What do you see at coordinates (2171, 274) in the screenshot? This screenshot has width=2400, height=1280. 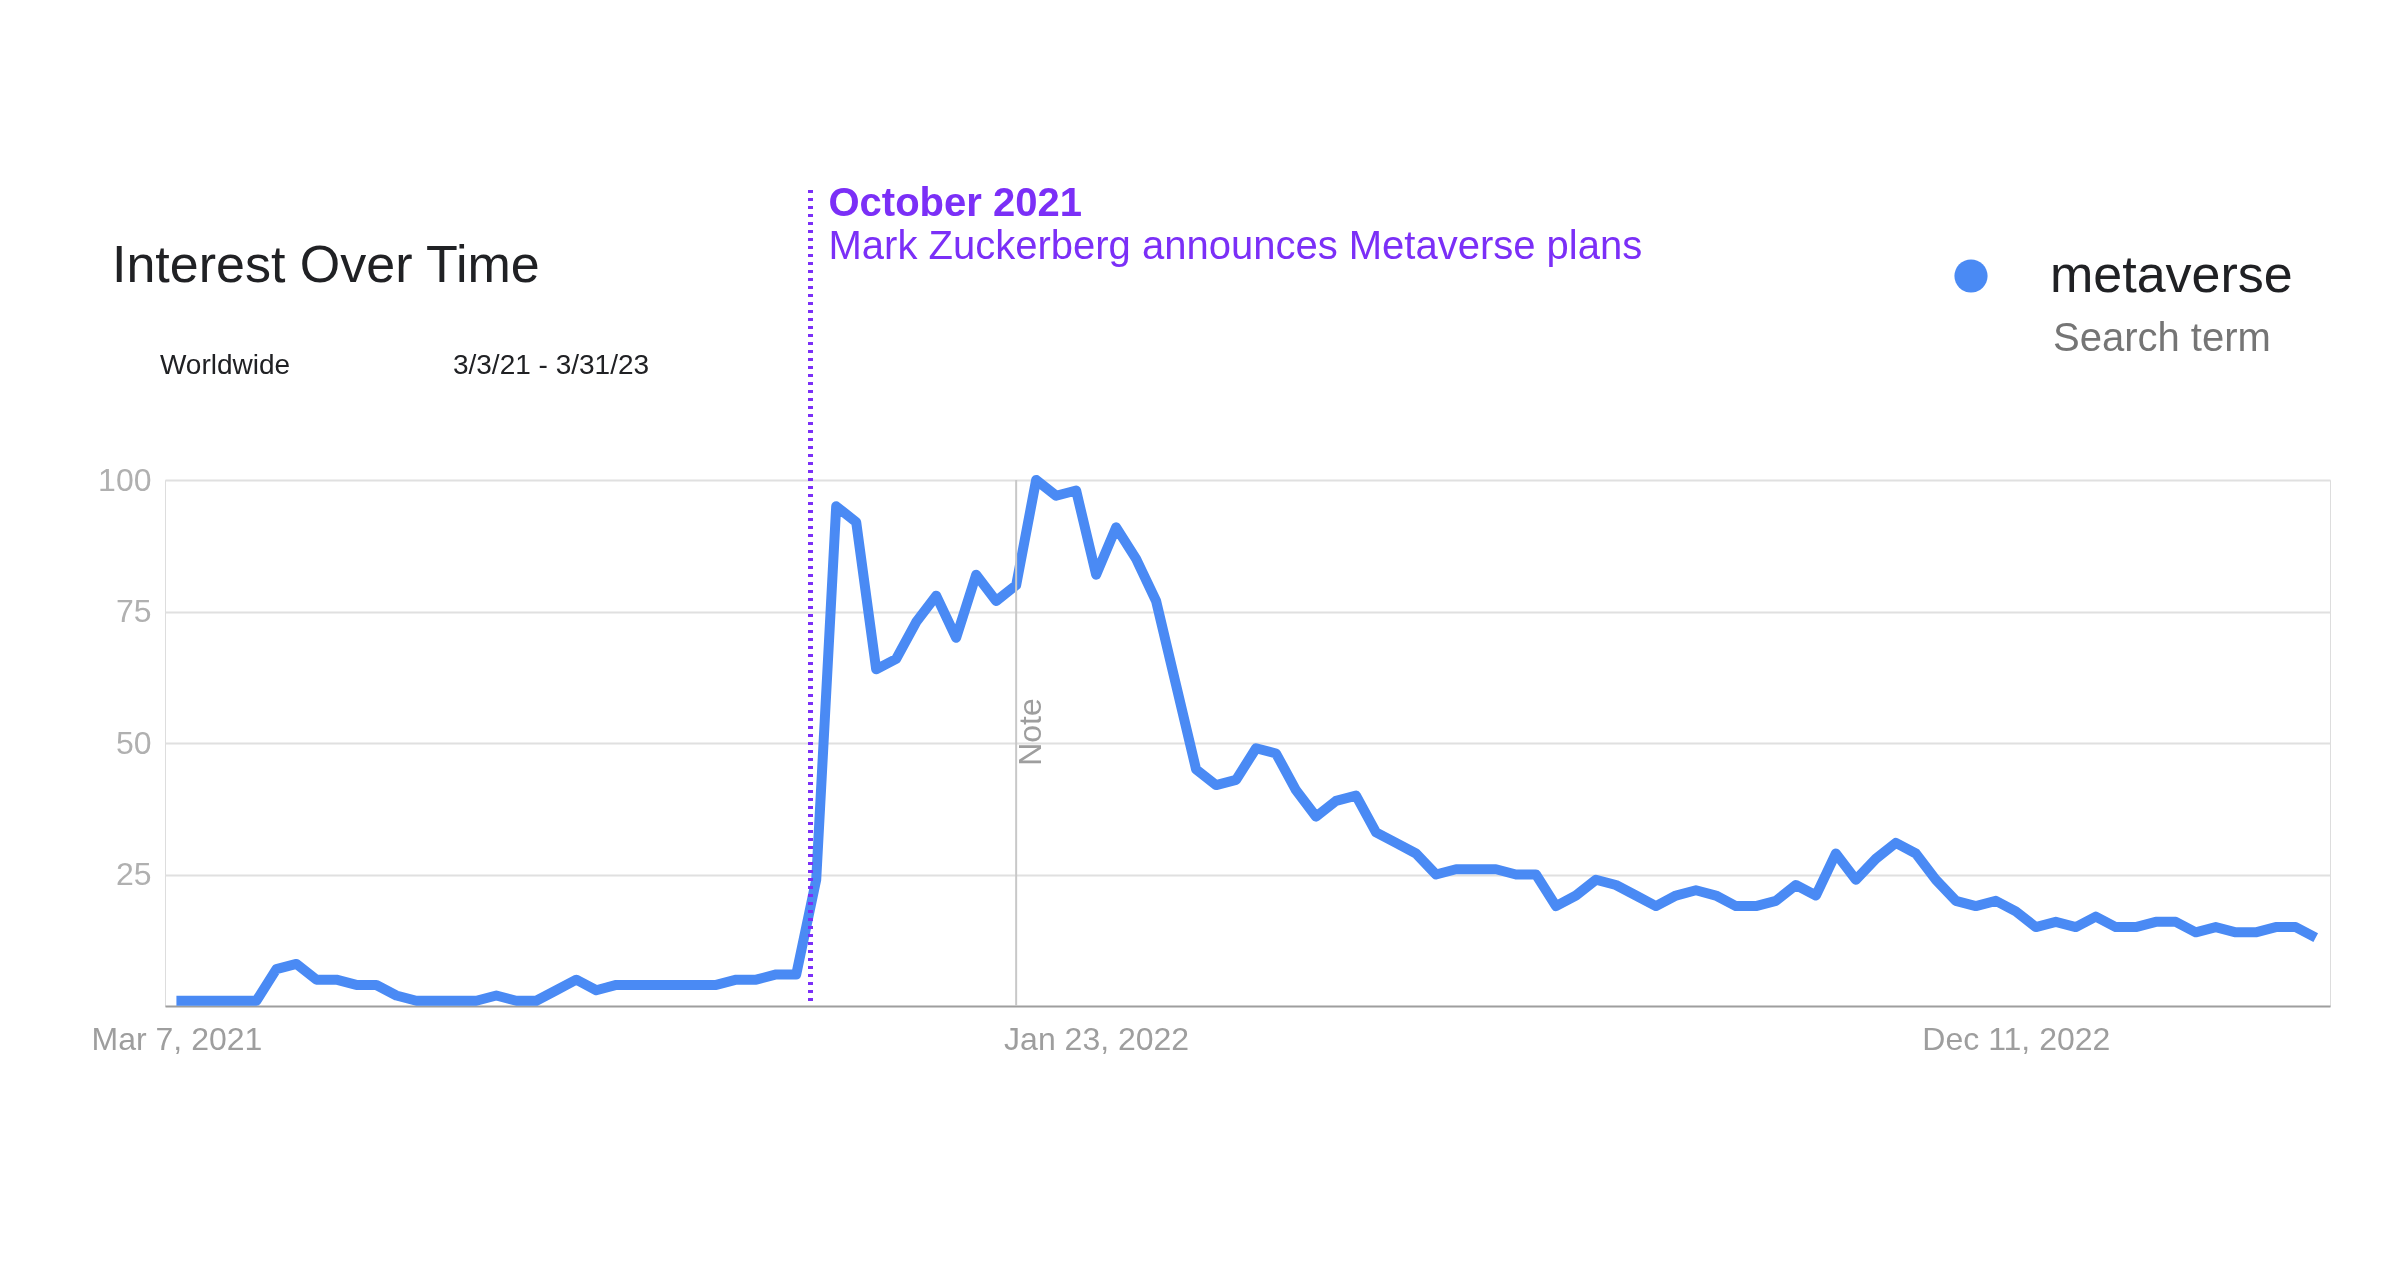 I see `legend-label: metaverse` at bounding box center [2171, 274].